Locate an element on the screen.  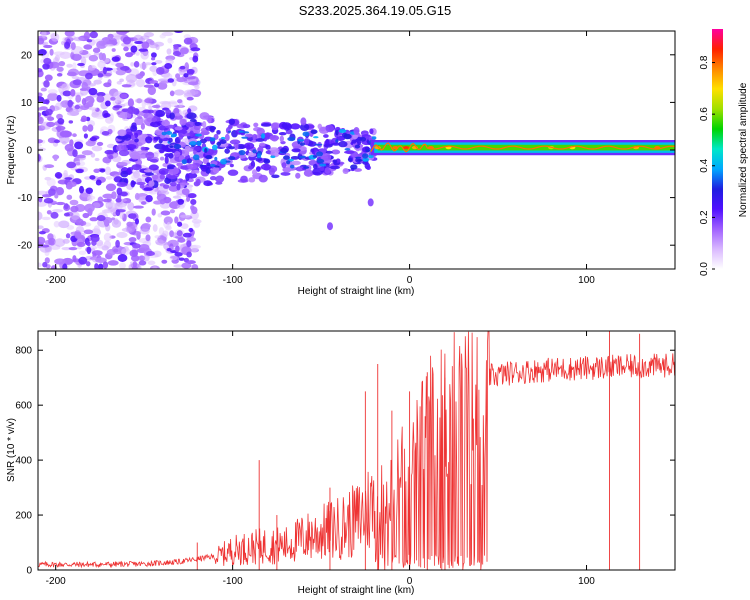
signal-band-core is located at coordinates (526, 147).